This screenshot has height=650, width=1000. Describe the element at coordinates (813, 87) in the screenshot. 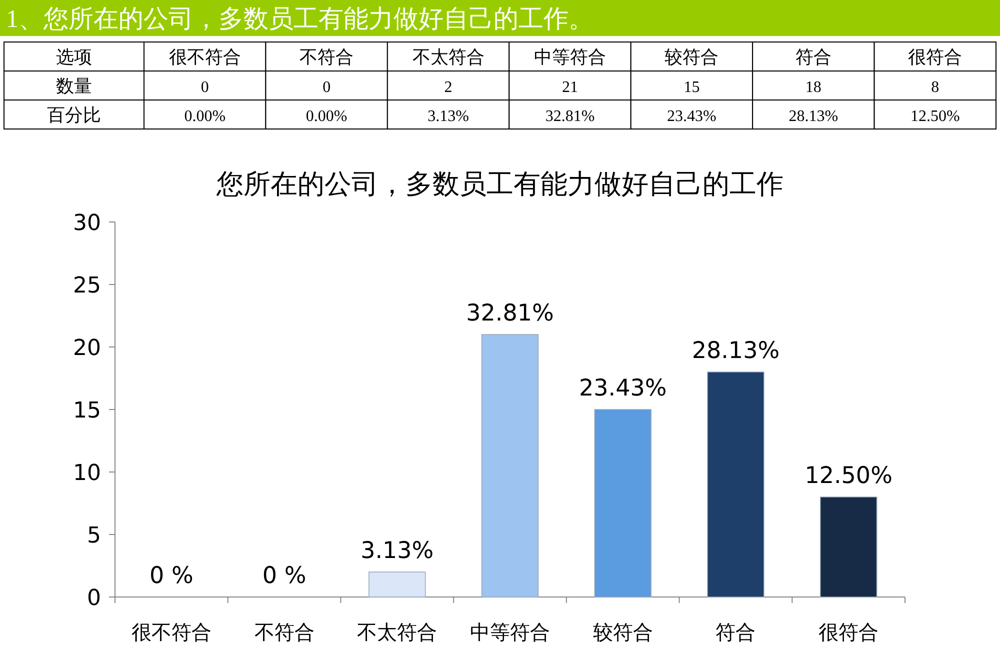

I see `text: 18` at that location.